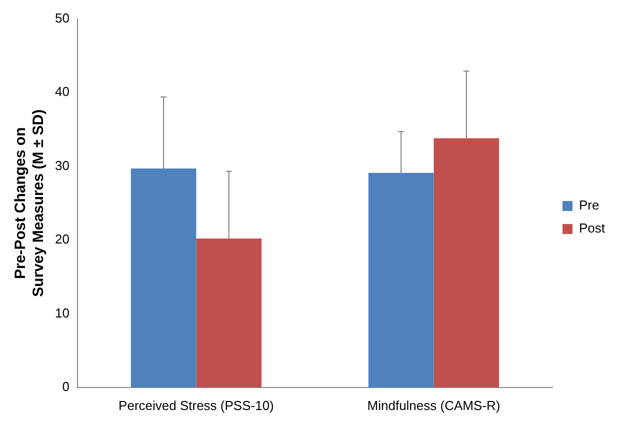 The height and width of the screenshot is (425, 633). I want to click on y-axis-title: Pre-Post Changes on Survey Measures (M ± SD), so click(30, 203).